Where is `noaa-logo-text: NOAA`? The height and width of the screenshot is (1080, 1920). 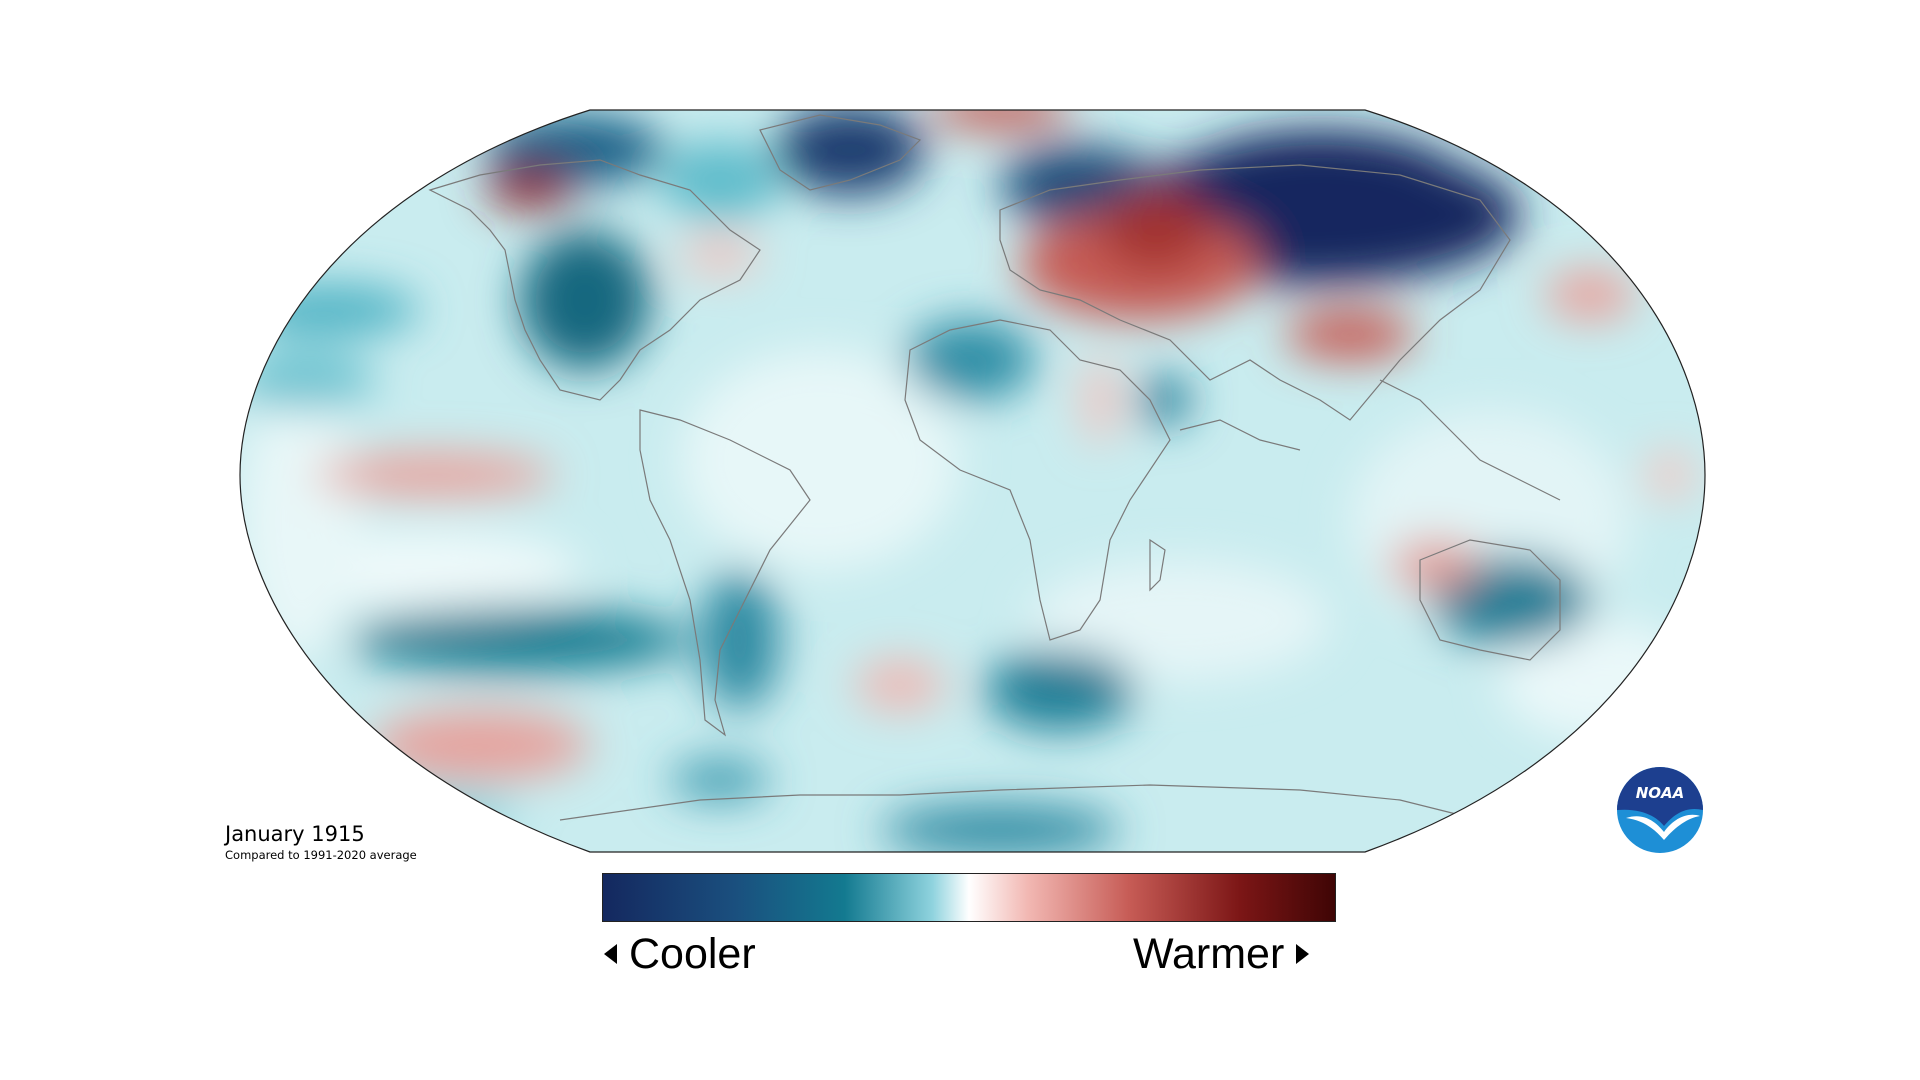
noaa-logo-text: NOAA is located at coordinates (1660, 793).